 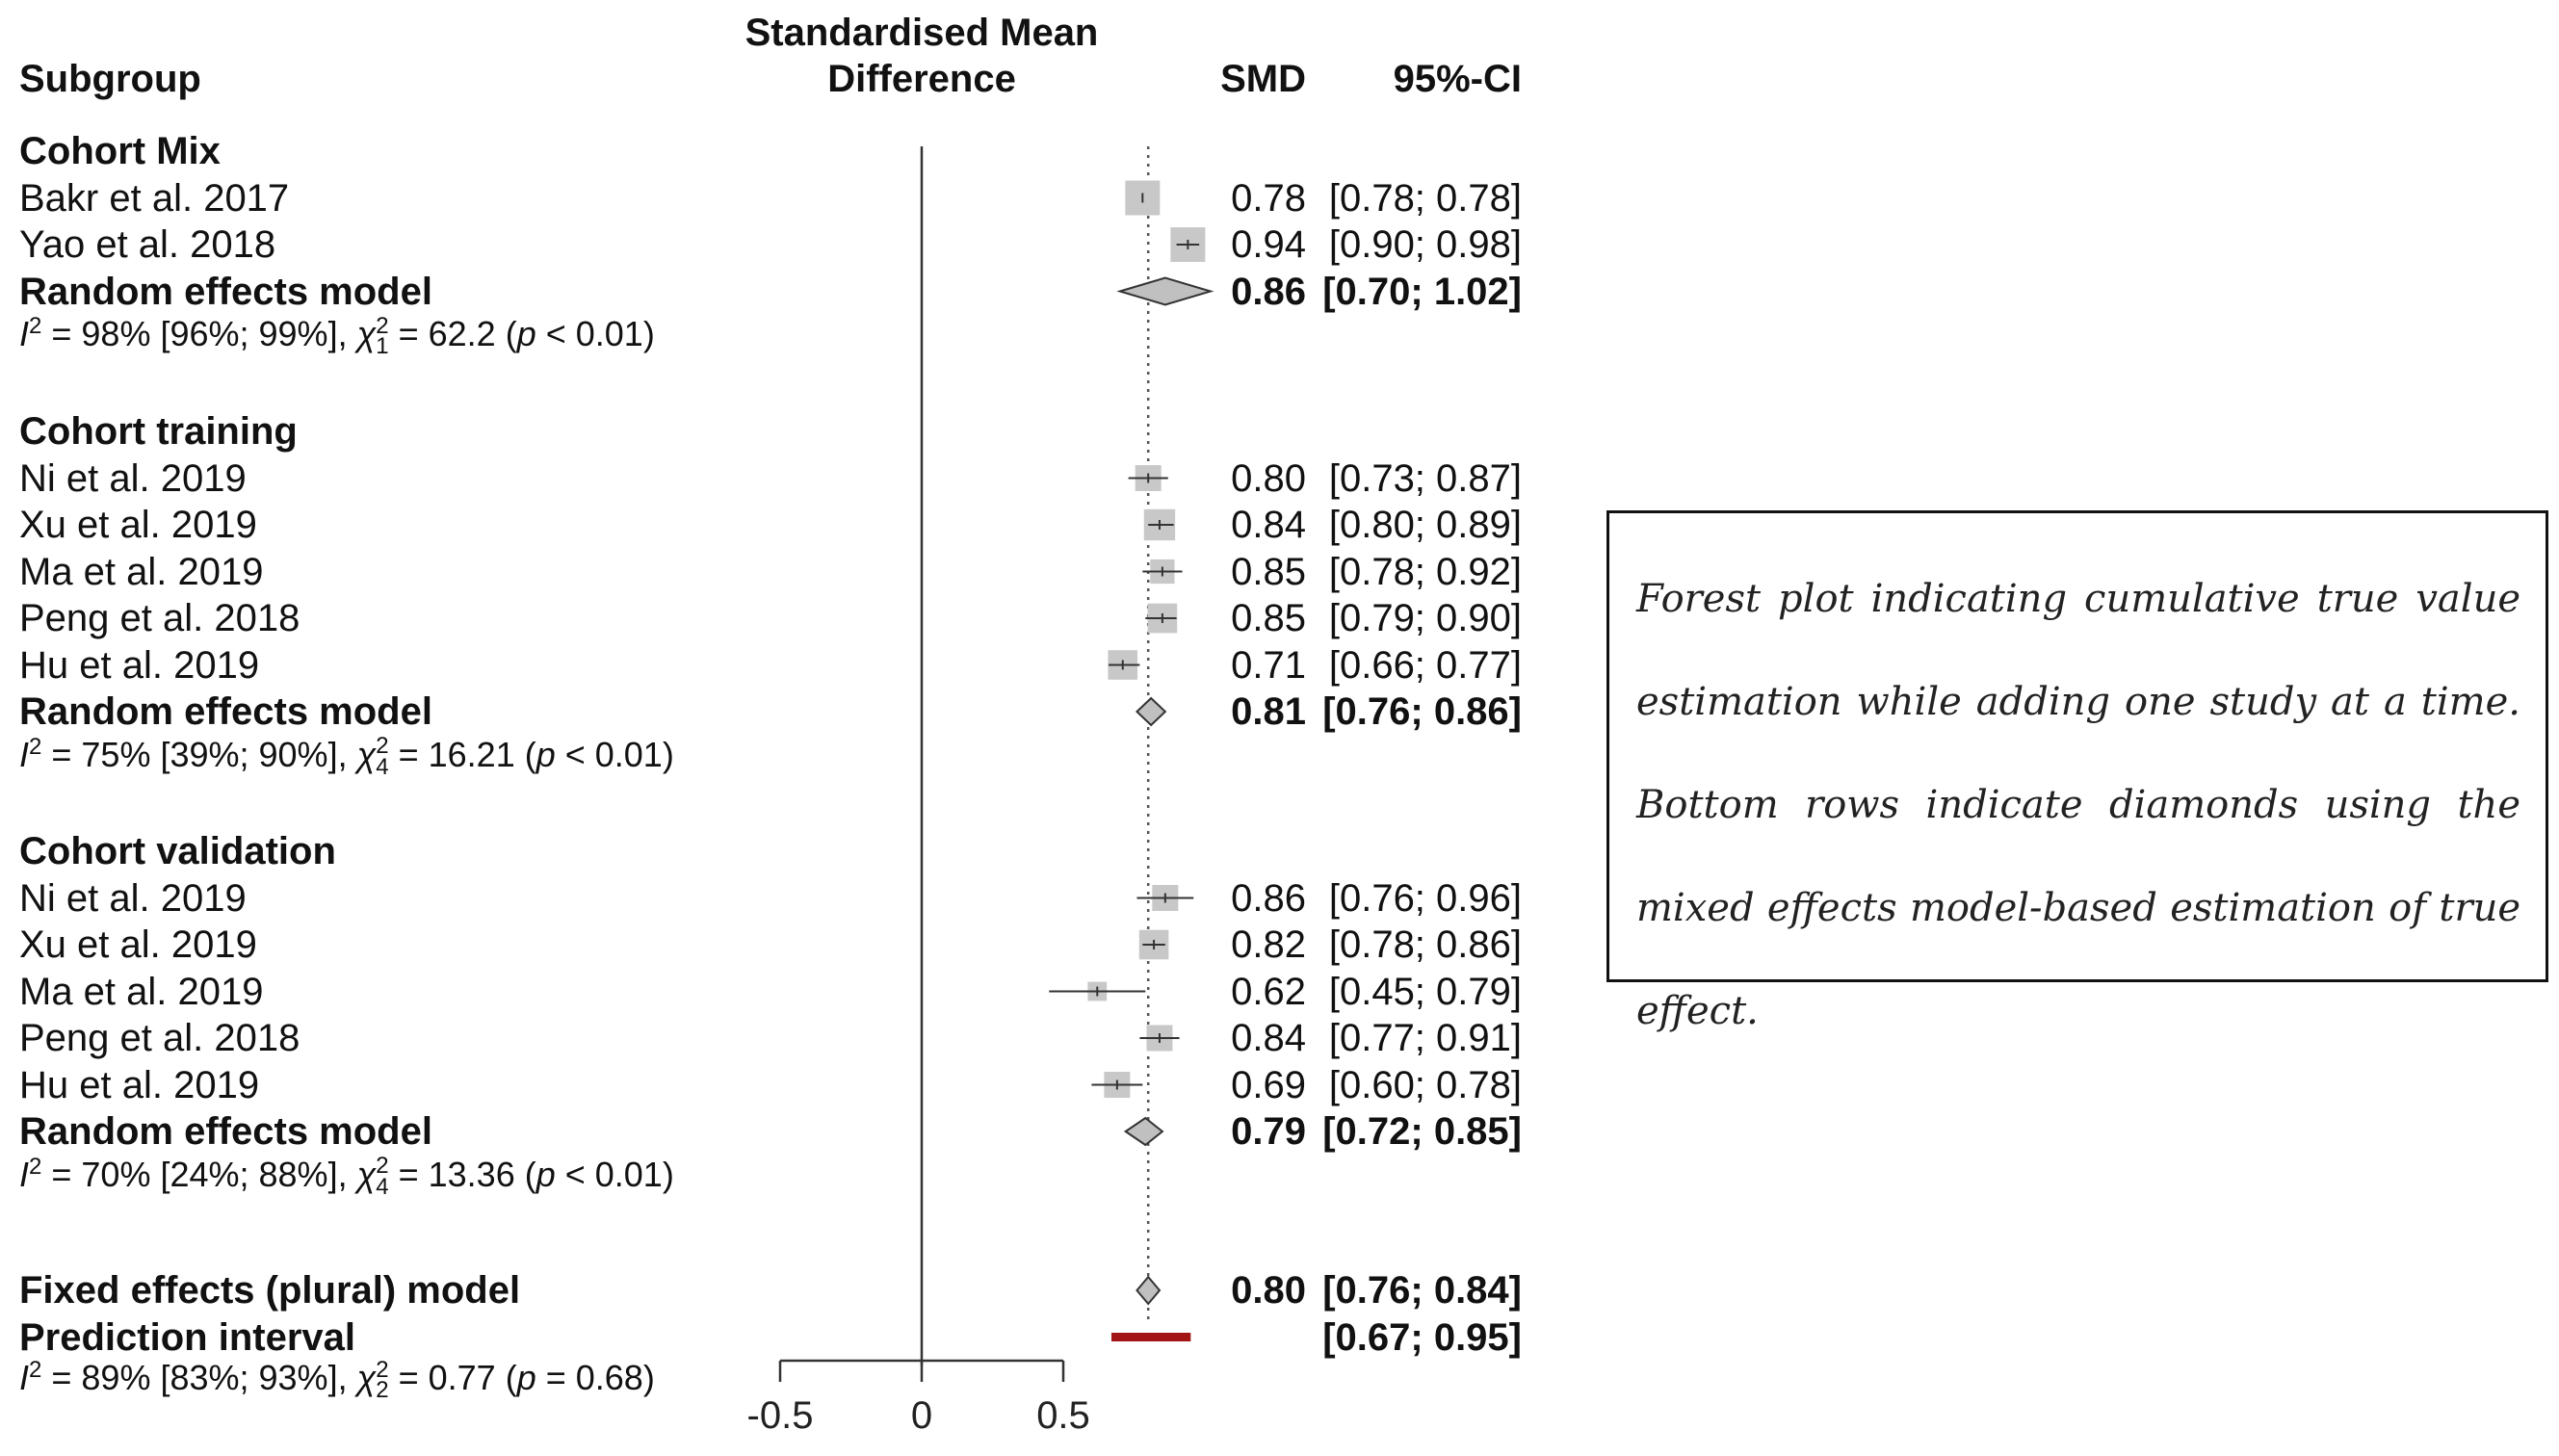 I want to click on i2-value: = 89% [83%; 93%],, so click(x=199, y=1377).